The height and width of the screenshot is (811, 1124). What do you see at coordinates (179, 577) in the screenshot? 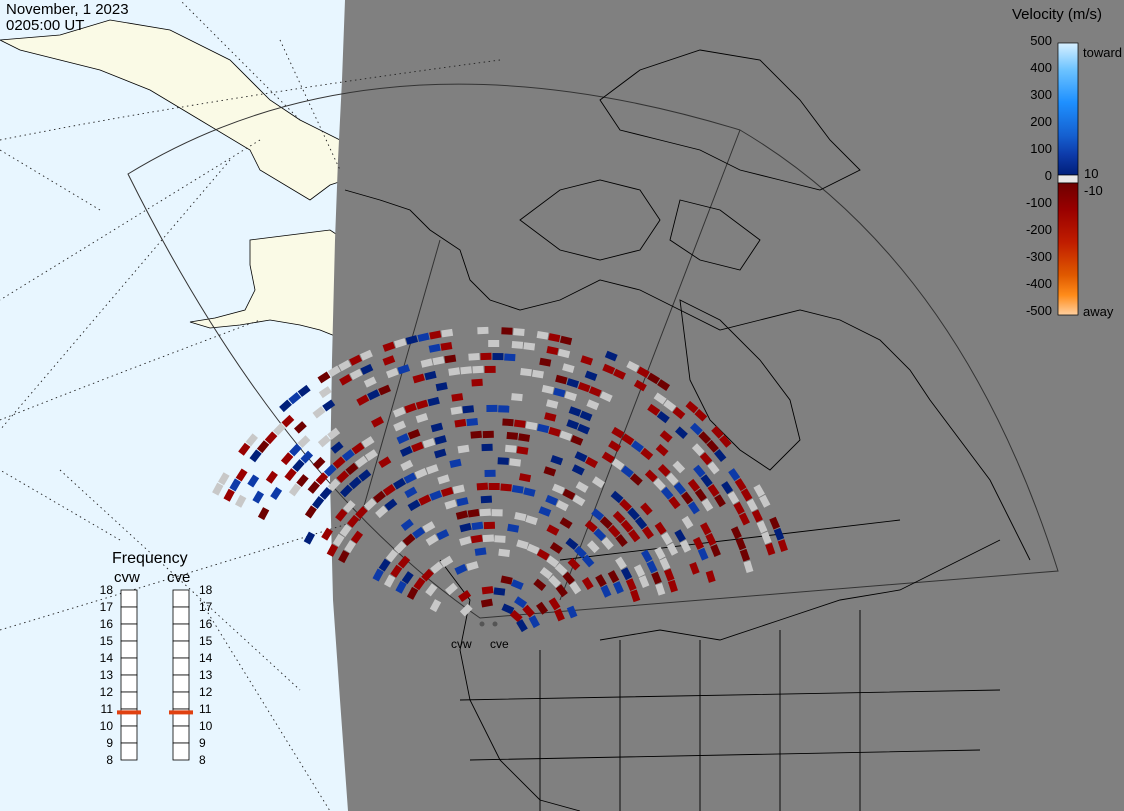
I see `frequency-radar-cve: cve` at bounding box center [179, 577].